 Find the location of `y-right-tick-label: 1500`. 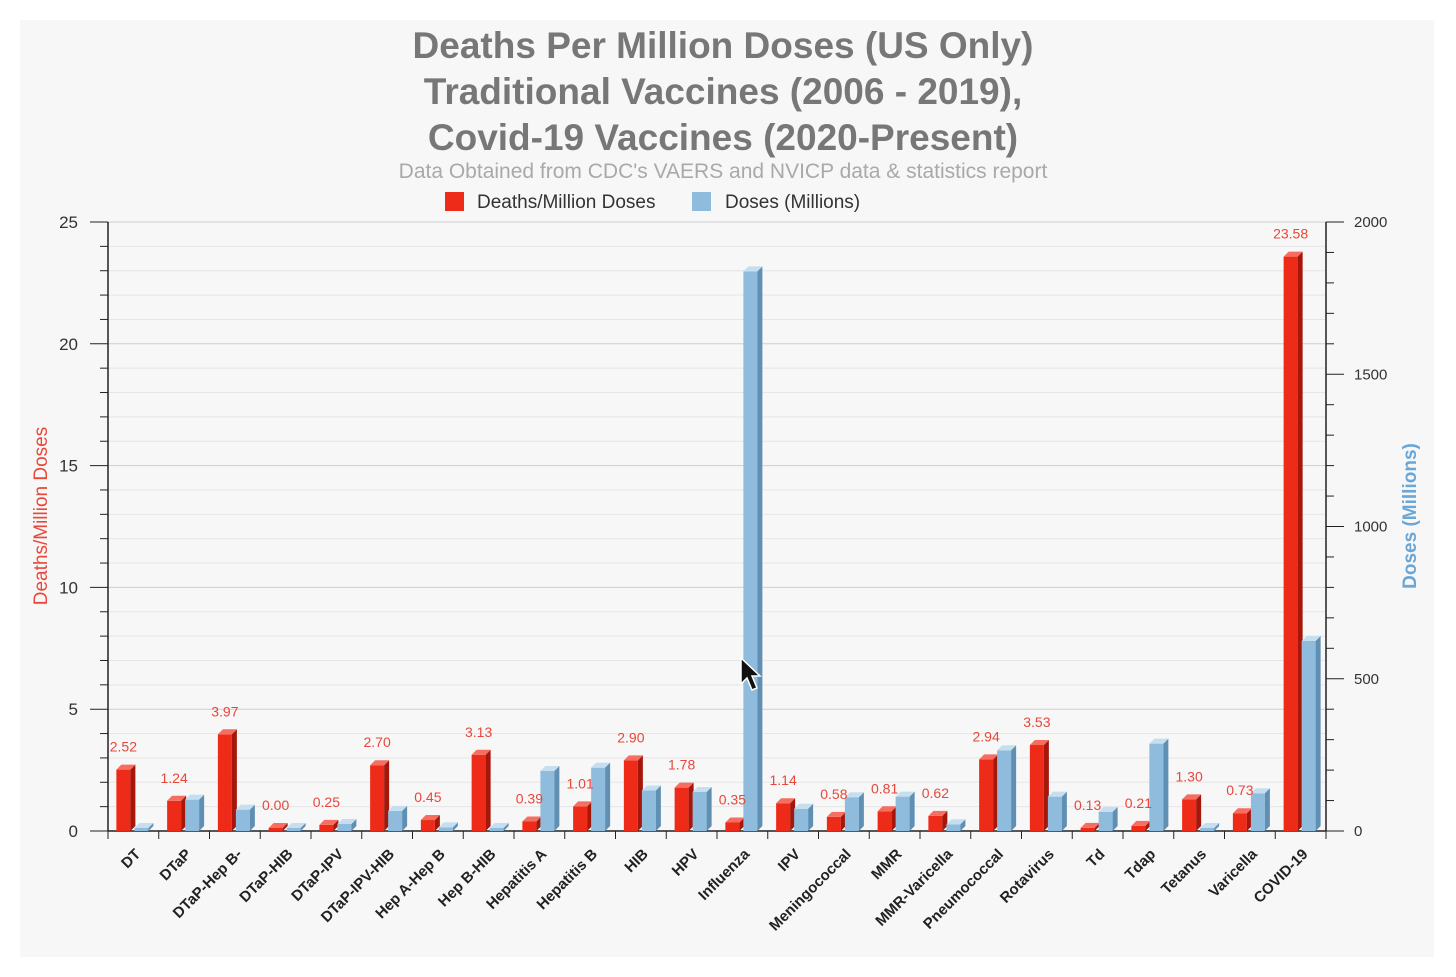

y-right-tick-label: 1500 is located at coordinates (1370, 374).